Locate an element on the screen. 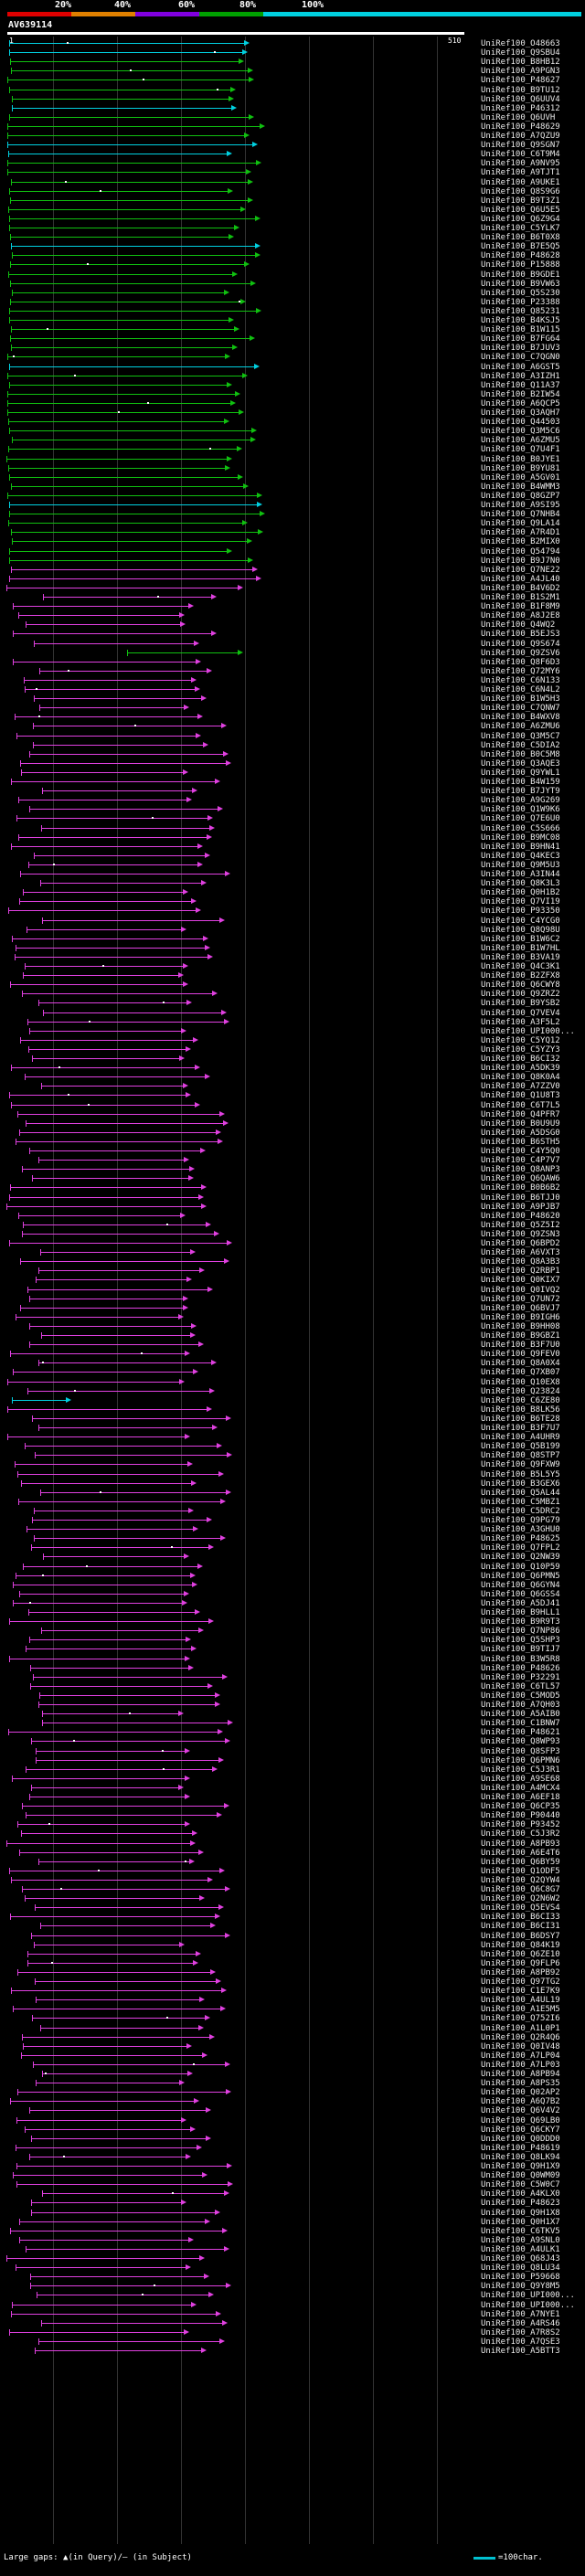  hit-label-link: UniRef100_B1W115 is located at coordinates (520, 329).